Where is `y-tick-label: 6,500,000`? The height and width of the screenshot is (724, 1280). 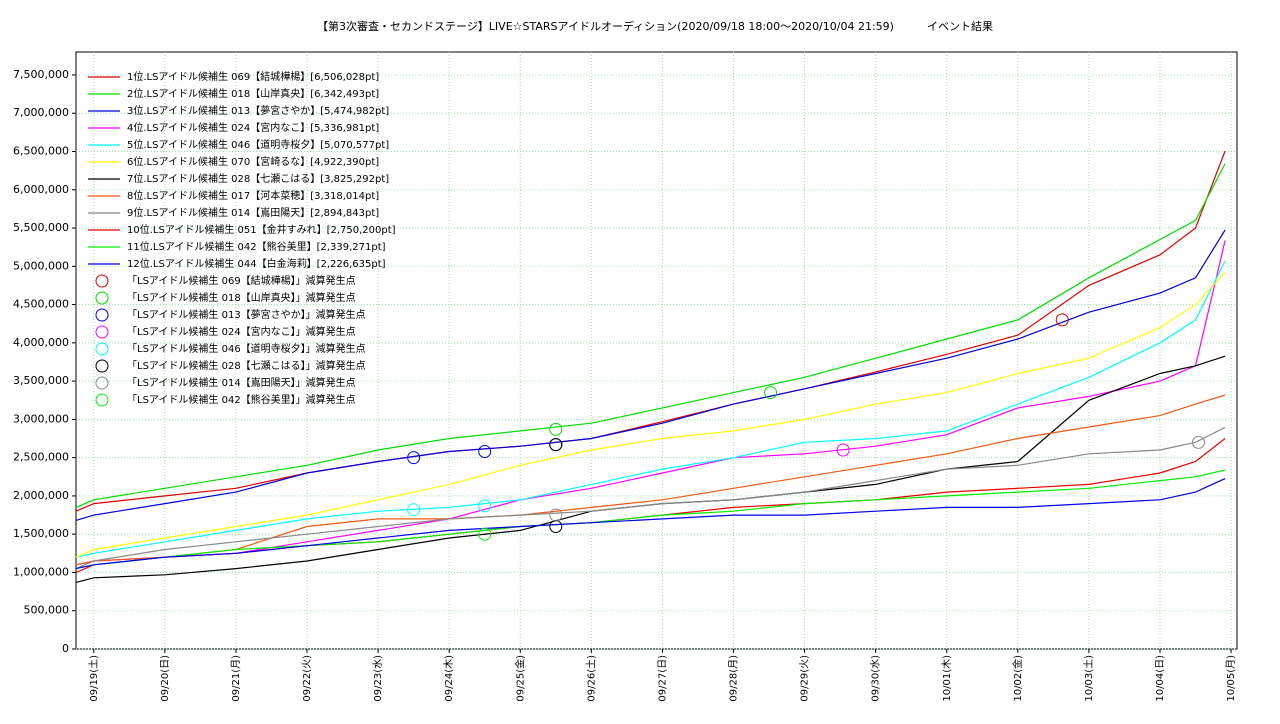
y-tick-label: 6,500,000 is located at coordinates (41, 151).